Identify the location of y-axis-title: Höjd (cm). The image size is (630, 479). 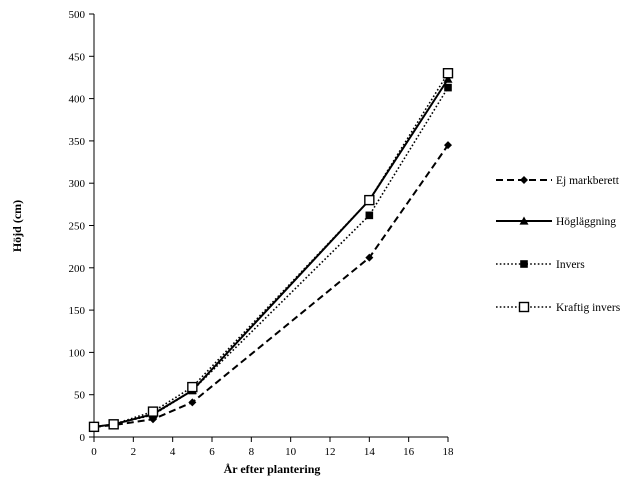
(17, 226).